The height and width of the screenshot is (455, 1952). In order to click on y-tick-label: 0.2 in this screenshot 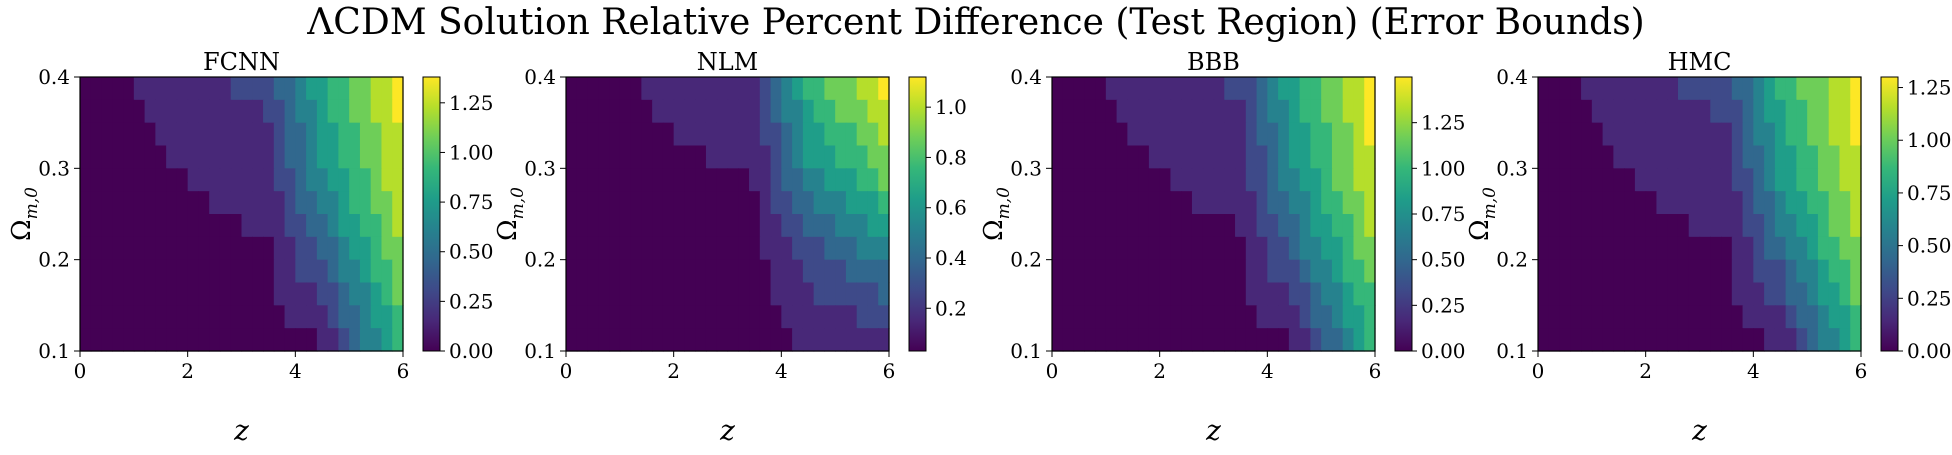, I will do `click(1512, 260)`.